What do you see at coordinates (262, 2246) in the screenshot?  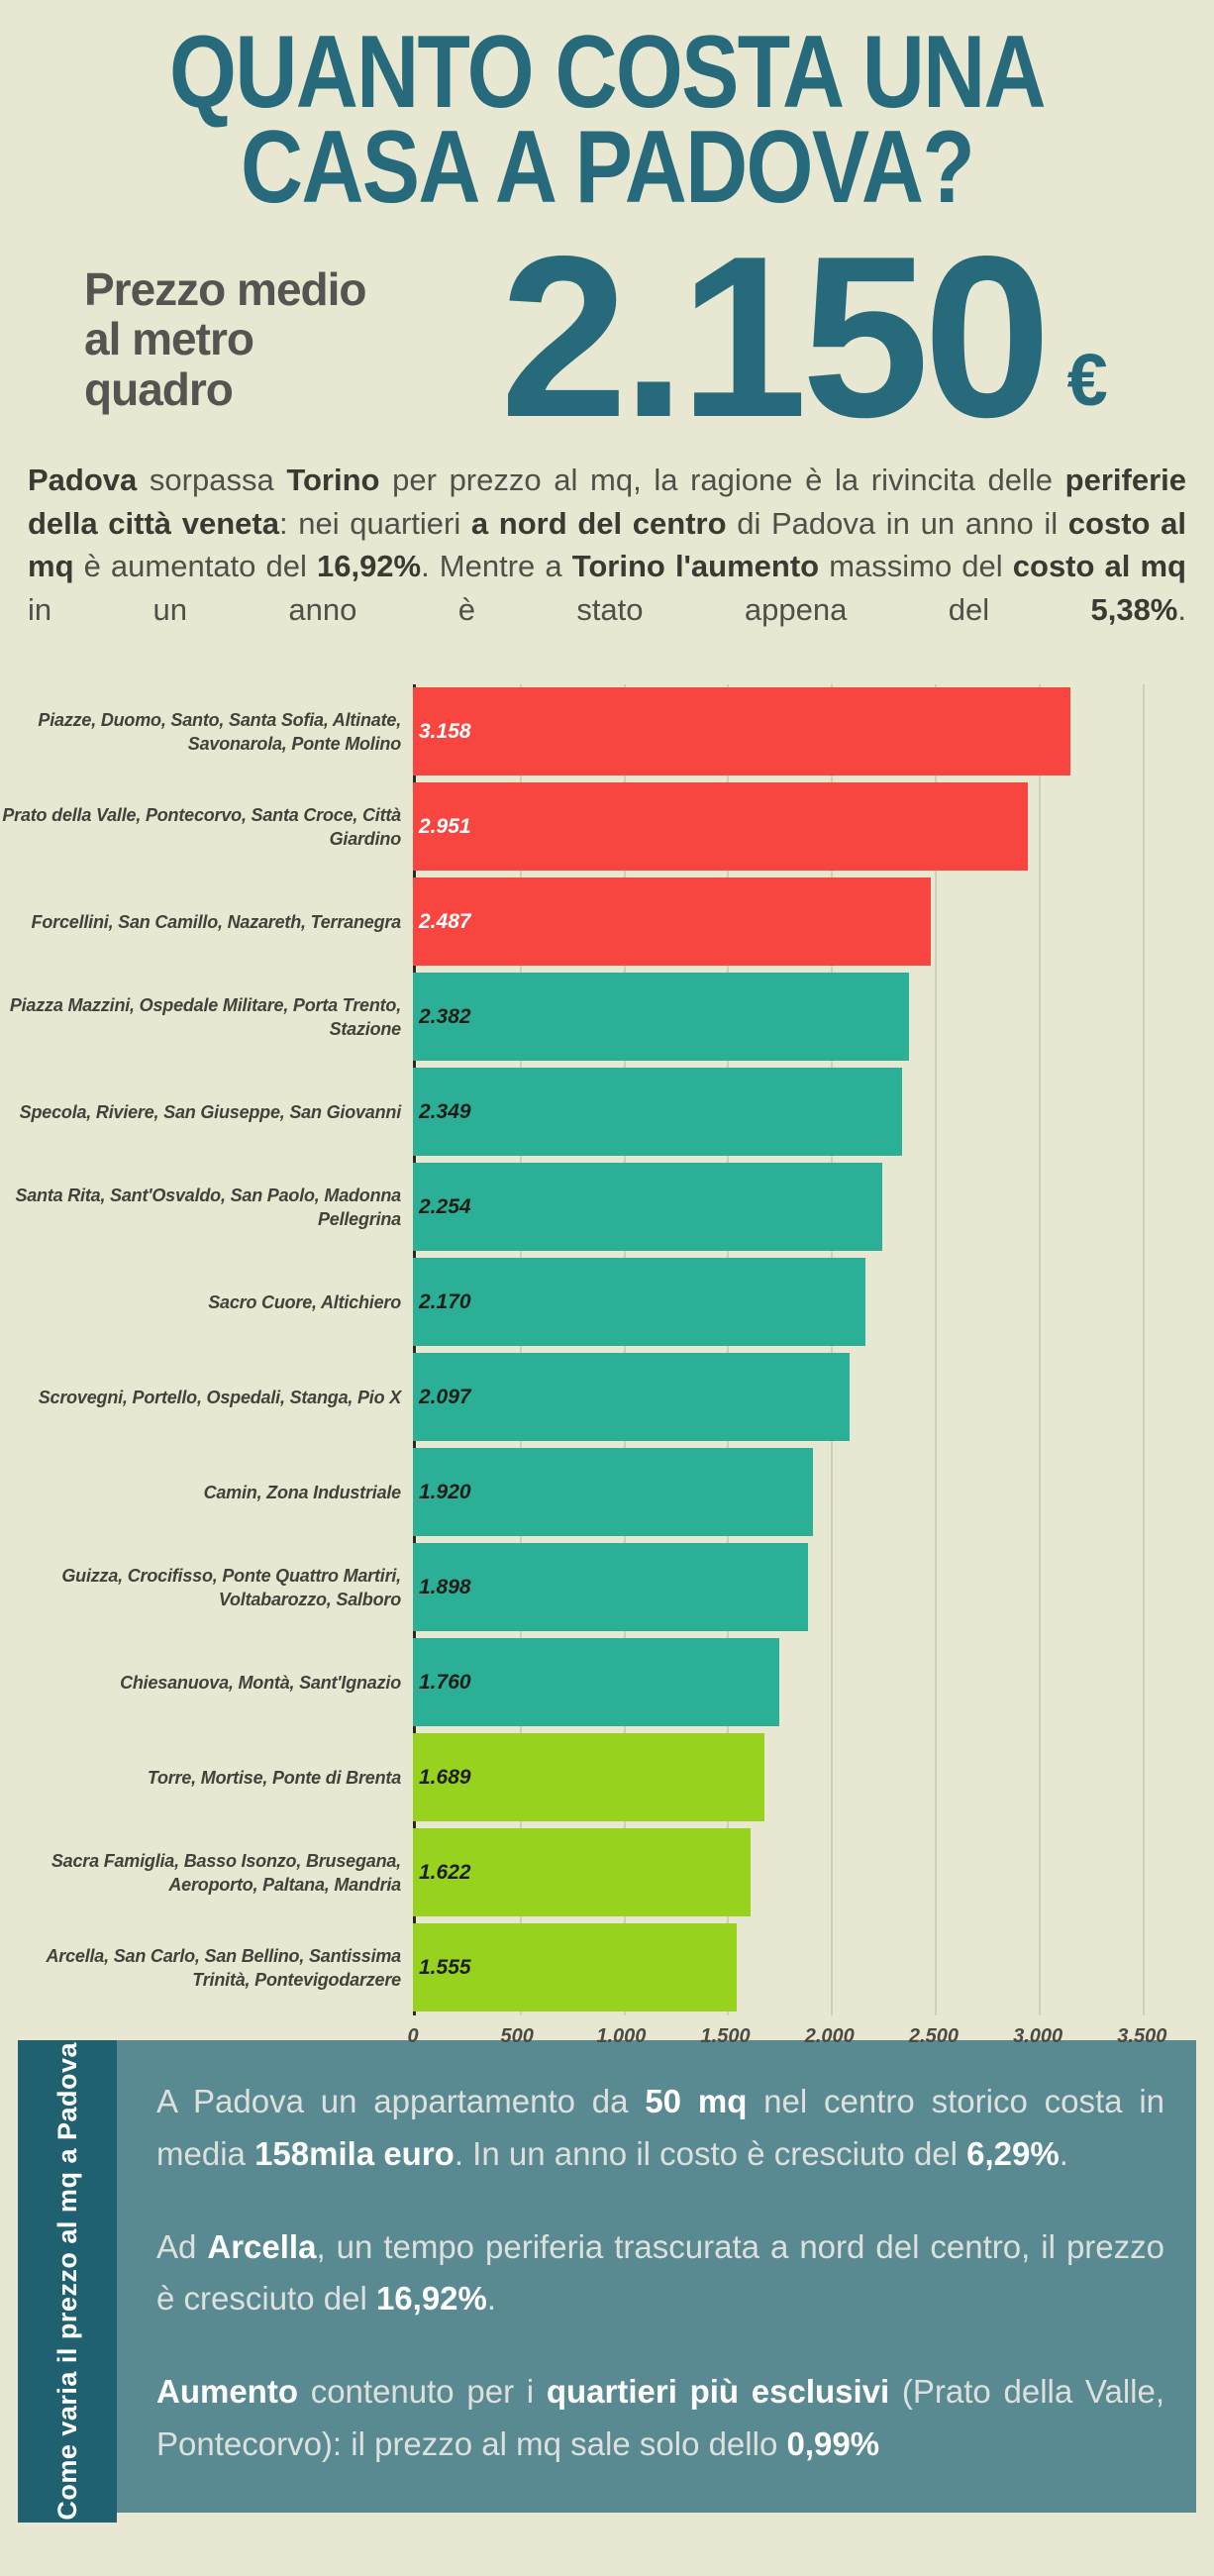 I see `bold-text-run: Arcella` at bounding box center [262, 2246].